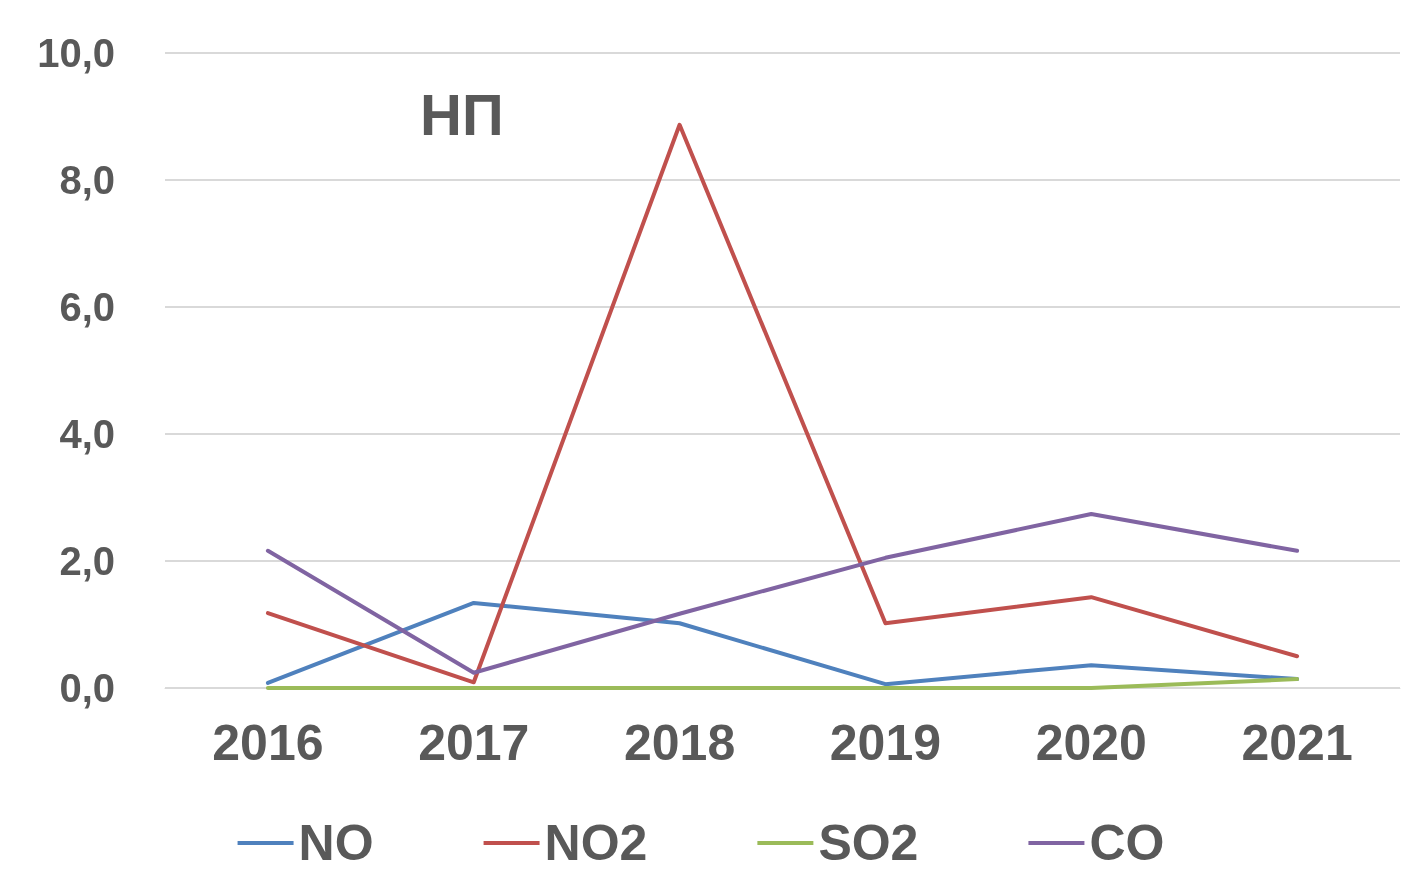 The width and height of the screenshot is (1402, 873). Describe the element at coordinates (679, 743) in the screenshot. I see `x-tick-label: 2018` at that location.